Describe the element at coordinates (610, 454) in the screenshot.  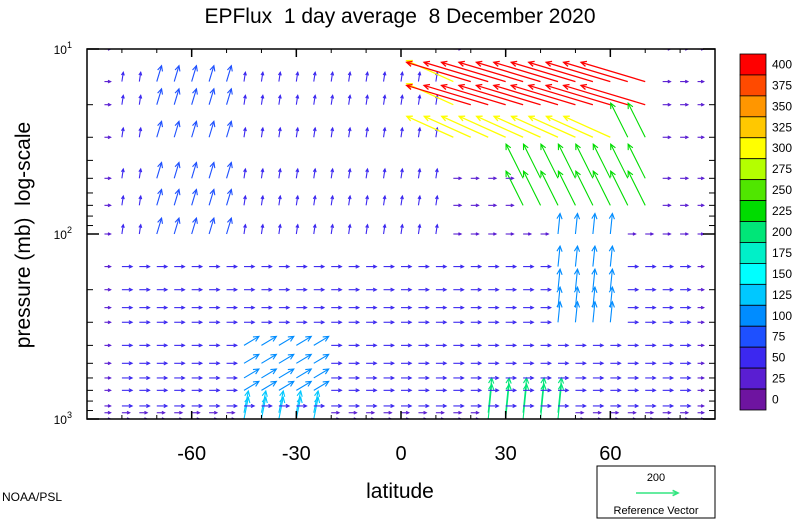
I see `x-tick-label: 60` at that location.